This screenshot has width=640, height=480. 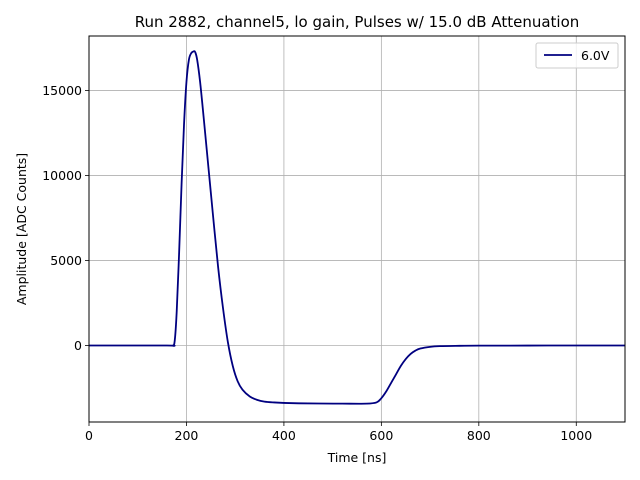 I want to click on x-axis: 0 200 400 600 800 1000, so click(x=338, y=432).